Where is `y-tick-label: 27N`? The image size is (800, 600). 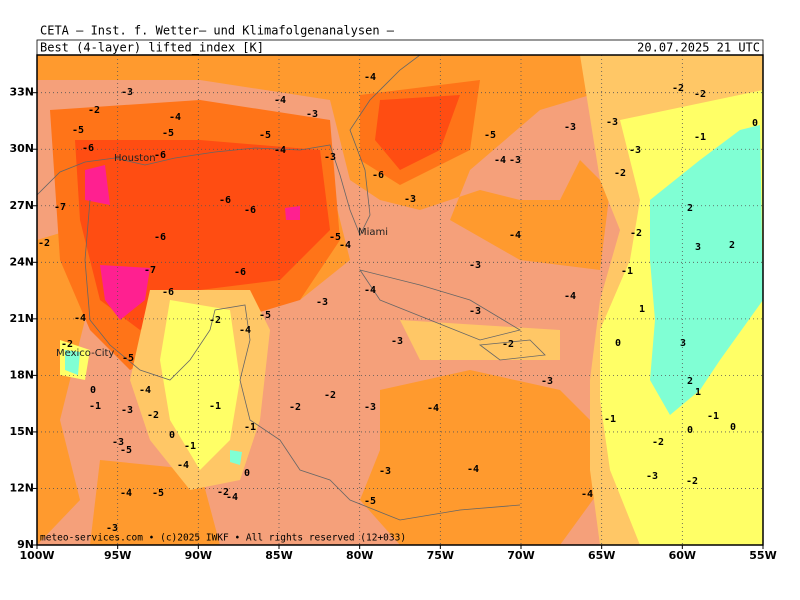 y-tick-label: 27N is located at coordinates (21, 205).